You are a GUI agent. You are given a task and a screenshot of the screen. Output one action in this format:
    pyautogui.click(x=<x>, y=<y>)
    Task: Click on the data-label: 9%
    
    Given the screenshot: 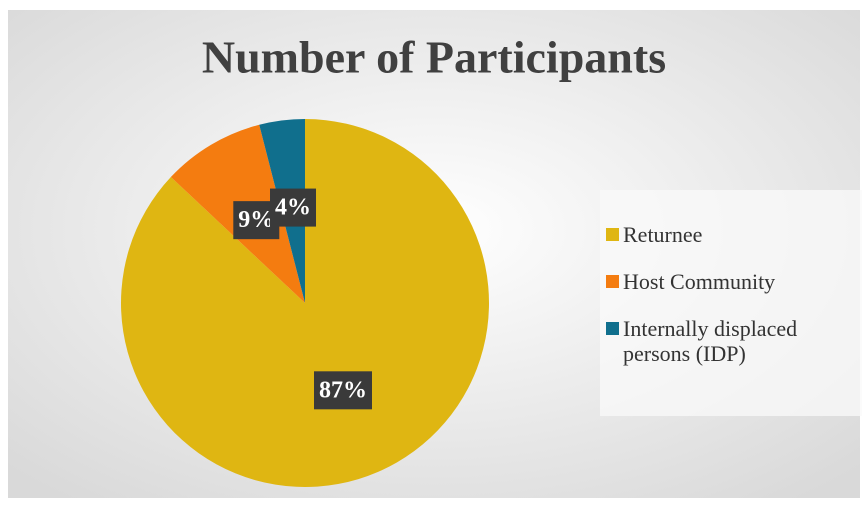 What is the action you would take?
    pyautogui.click(x=256, y=220)
    